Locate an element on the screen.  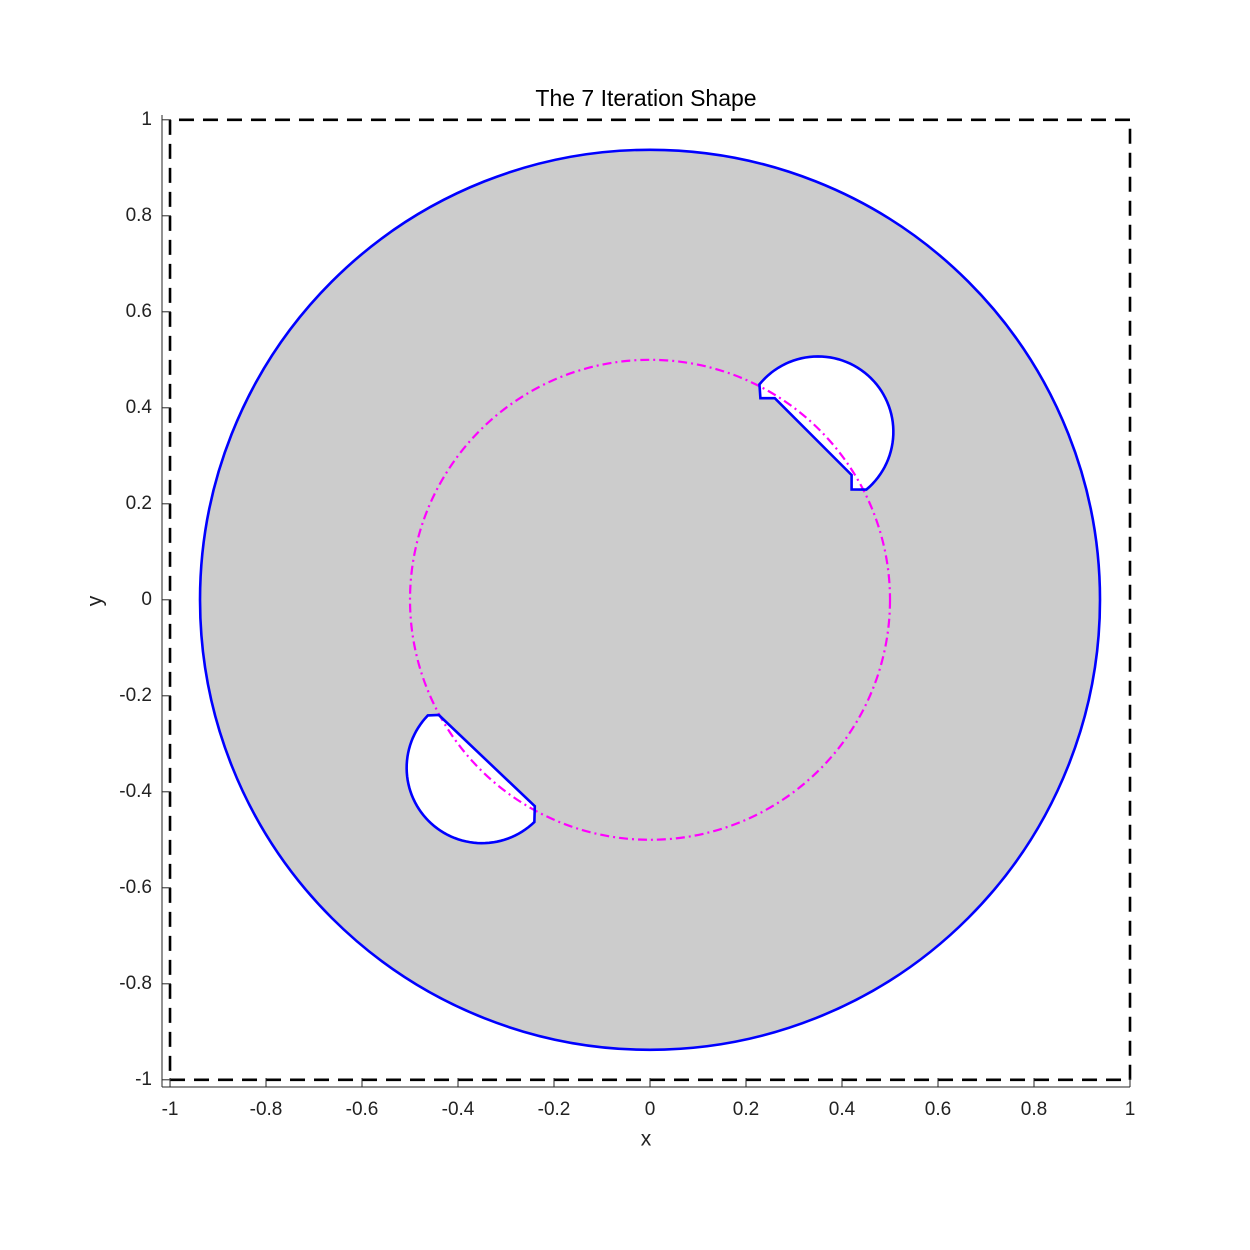
y-tick-label: -0.2 is located at coordinates (135, 695).